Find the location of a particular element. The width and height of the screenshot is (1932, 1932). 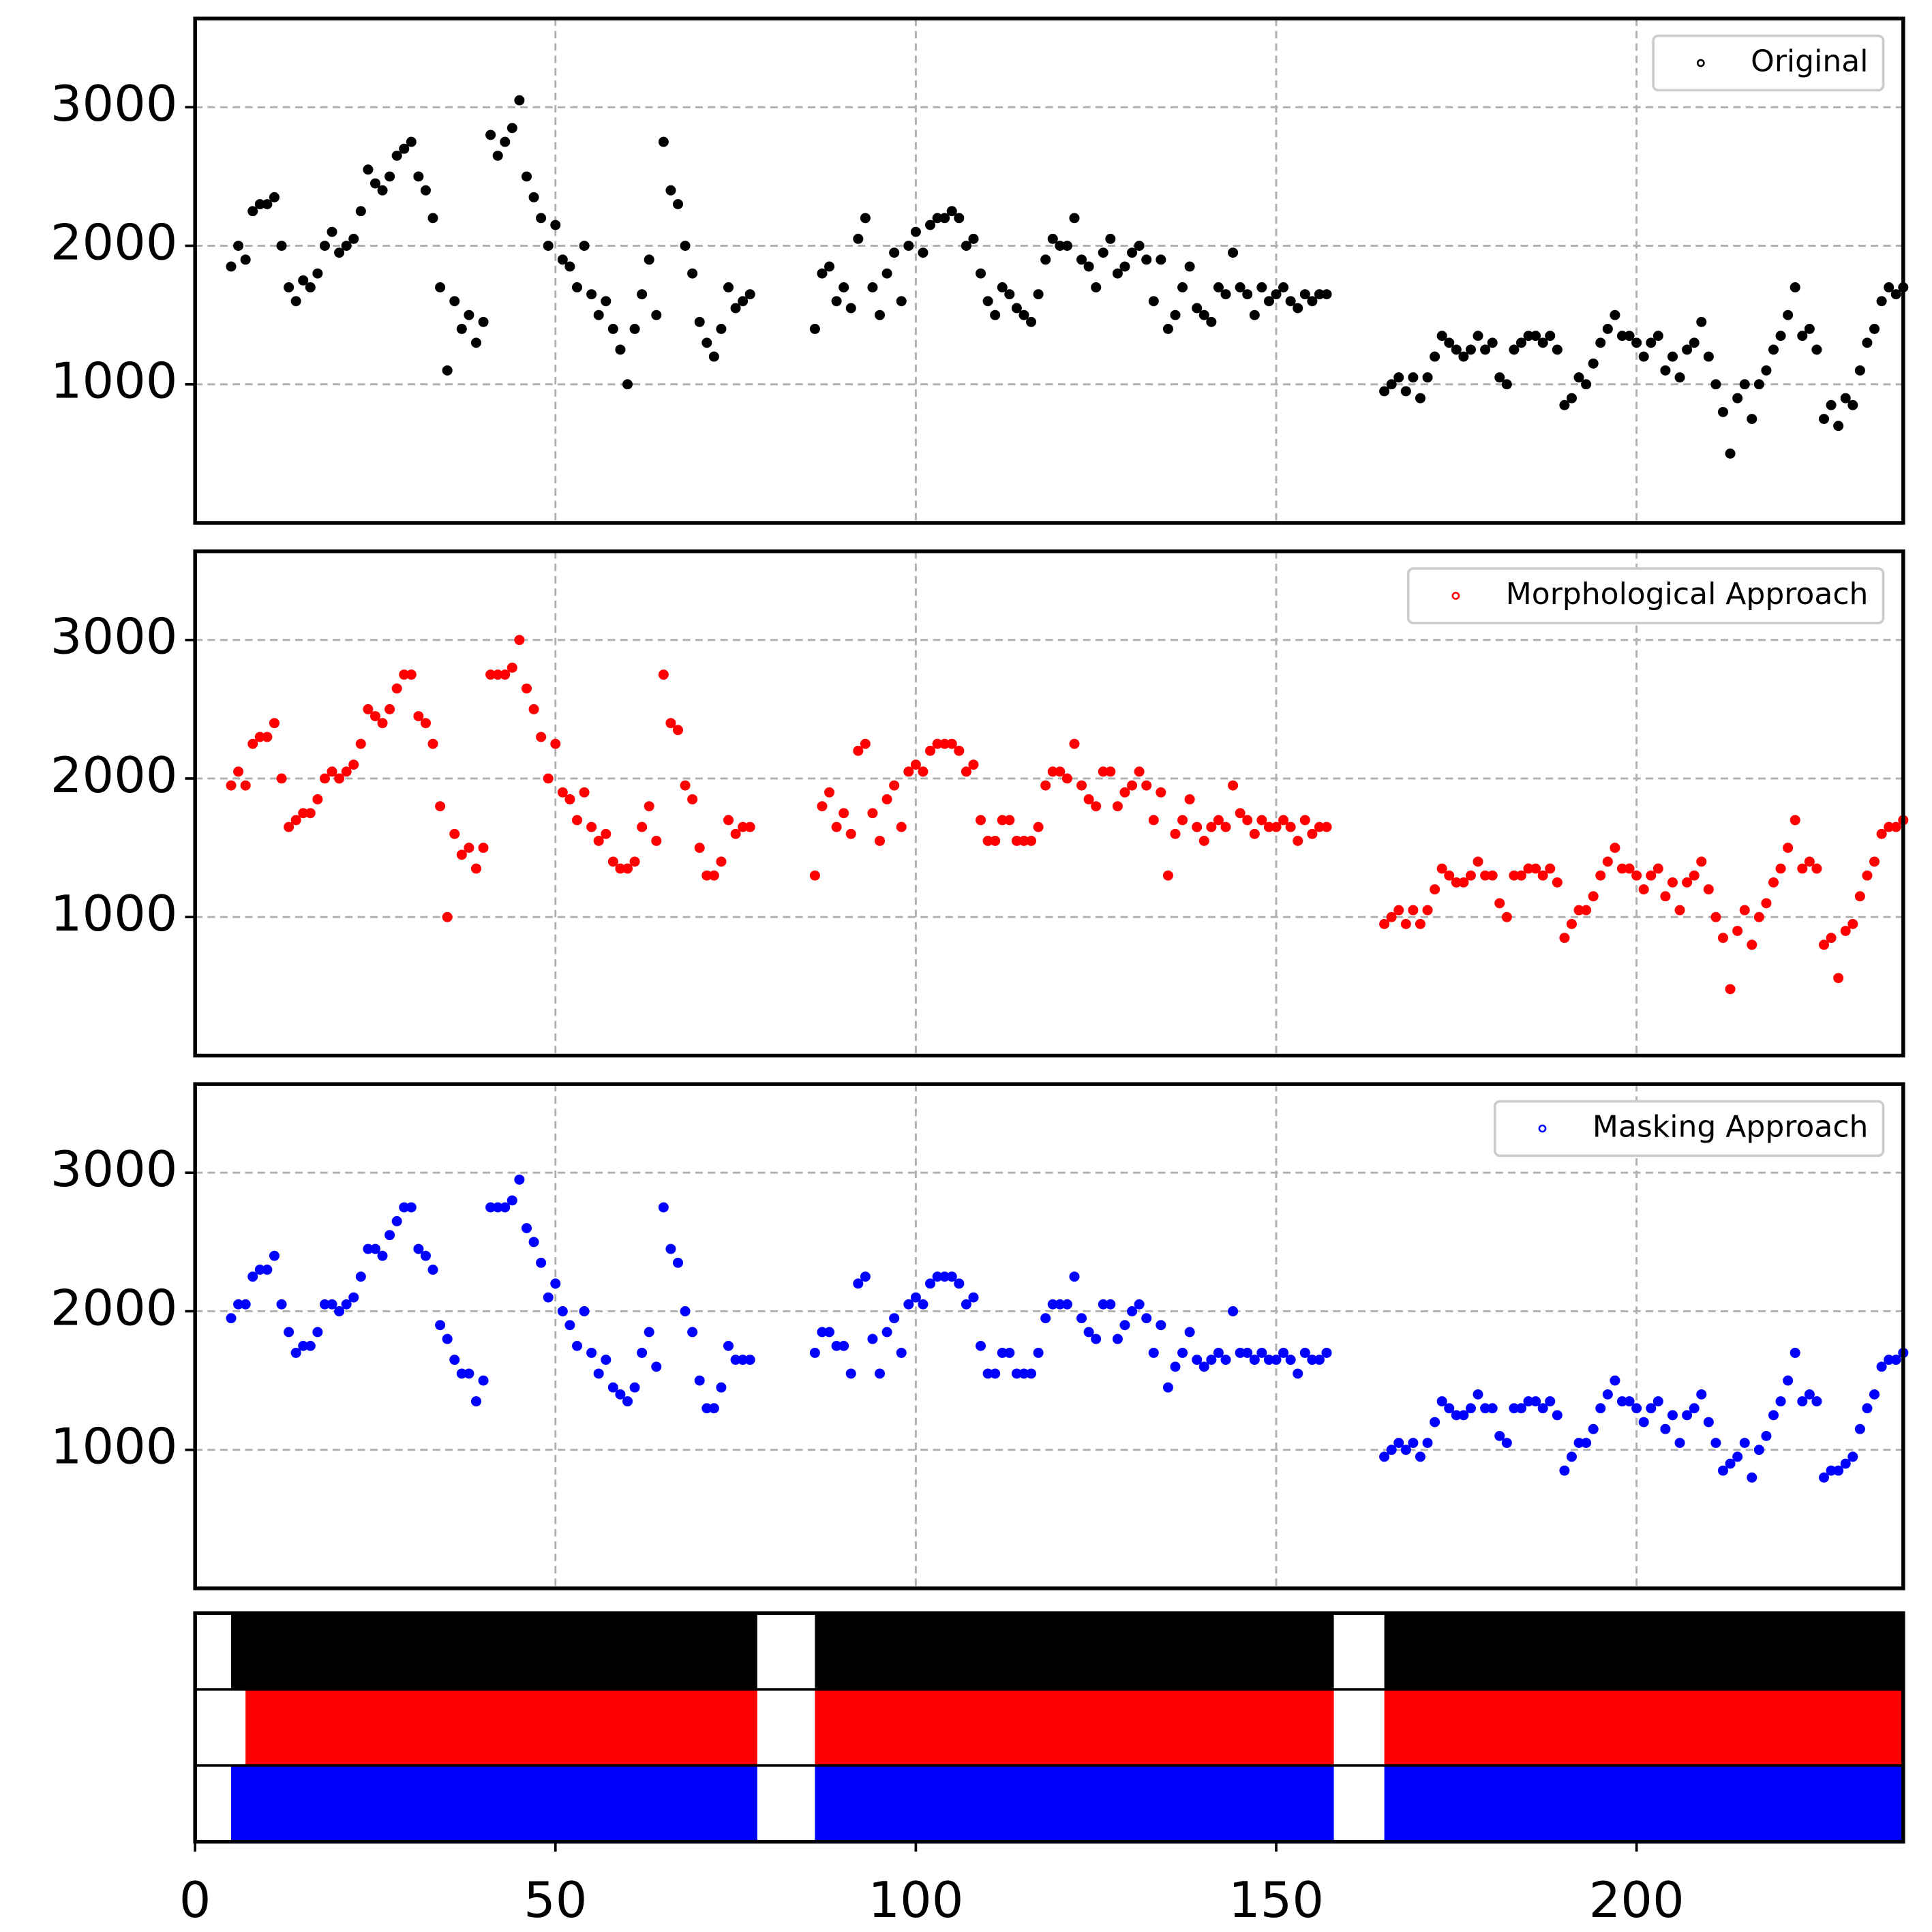

y-tick-label: 3000 is located at coordinates (114, 105).